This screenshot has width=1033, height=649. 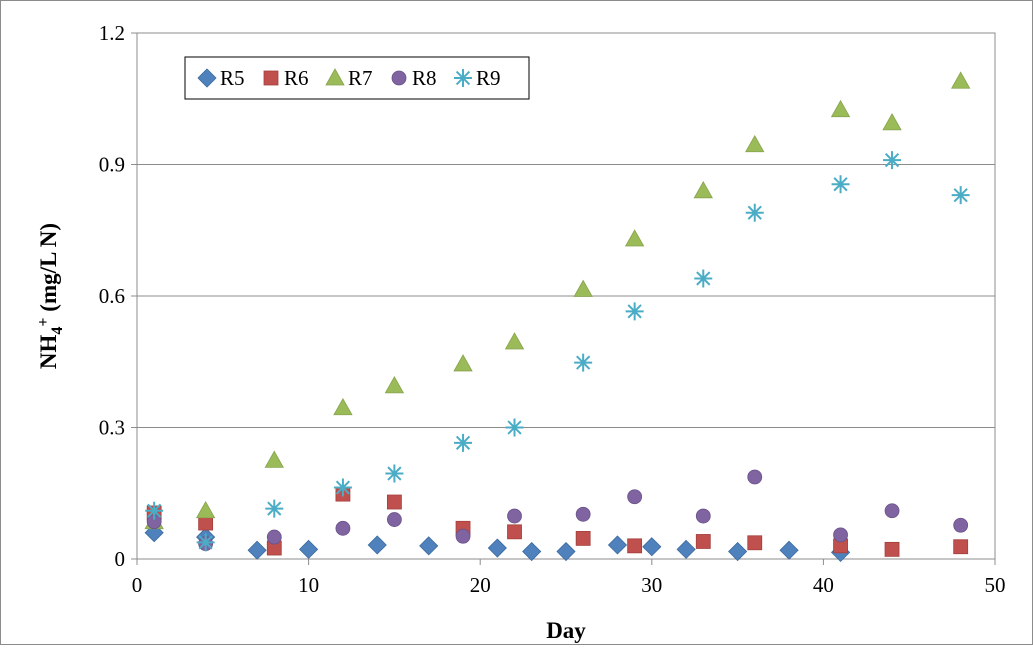 I want to click on legend-label: R5, so click(x=232, y=78).